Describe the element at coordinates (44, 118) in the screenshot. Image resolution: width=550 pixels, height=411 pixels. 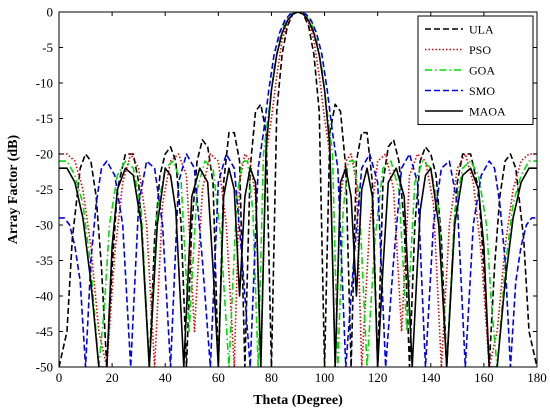
I see `y-tick-label: -15` at that location.